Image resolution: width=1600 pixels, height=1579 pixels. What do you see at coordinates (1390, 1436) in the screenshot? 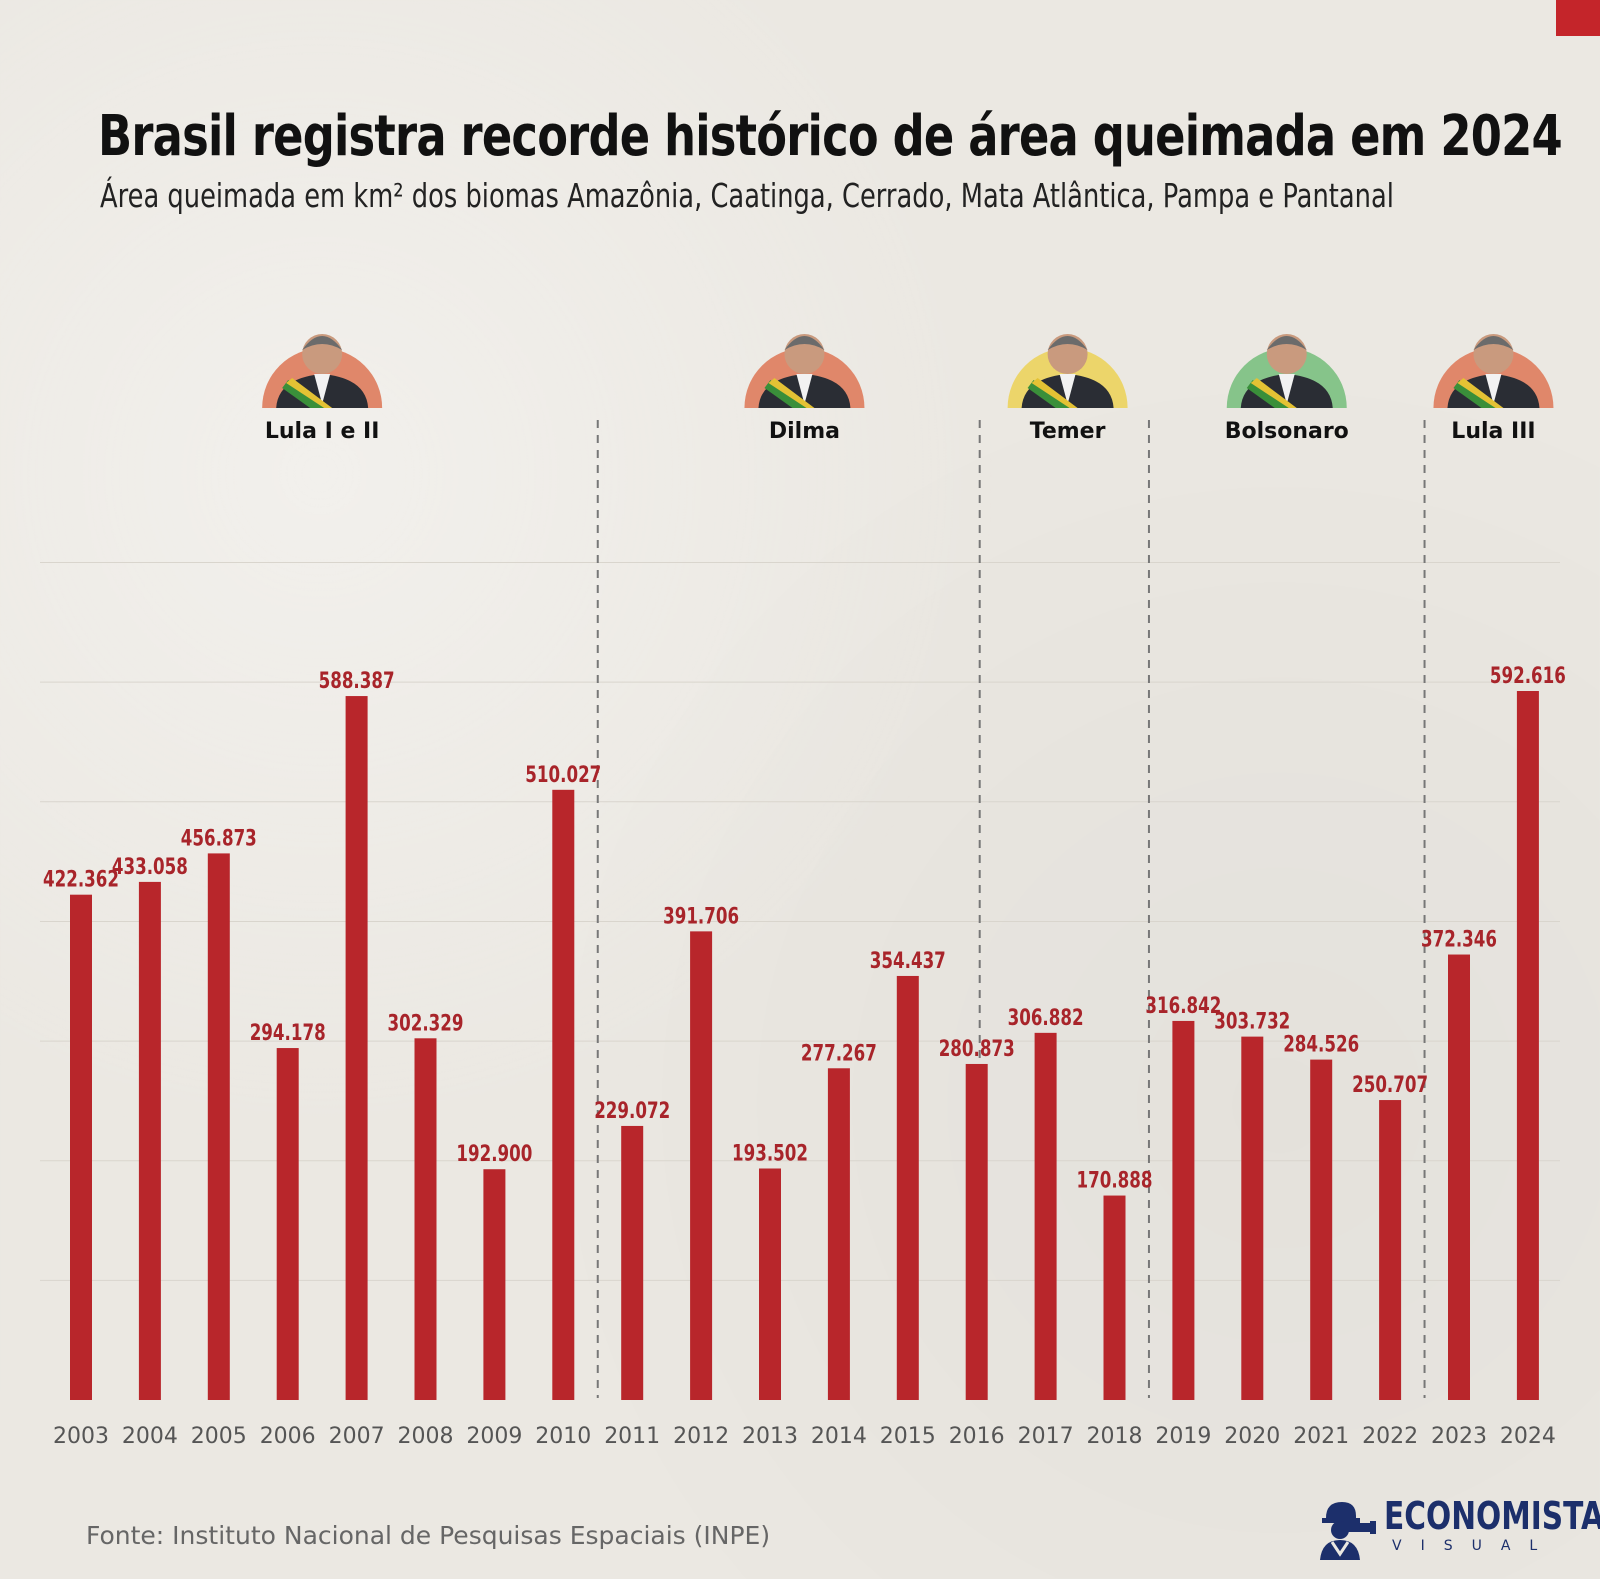
I see `year-label: 2022` at bounding box center [1390, 1436].